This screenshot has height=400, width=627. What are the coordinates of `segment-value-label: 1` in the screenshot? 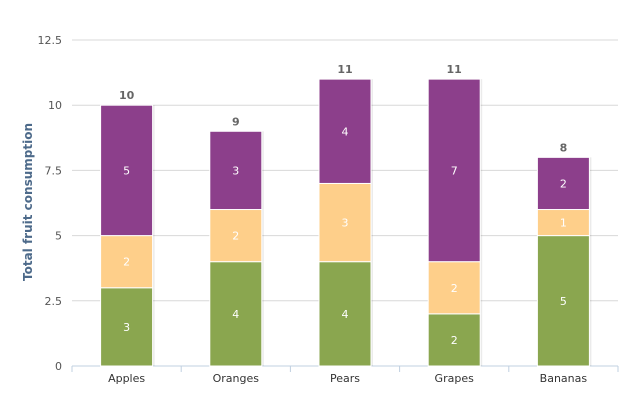 It's located at (563, 223).